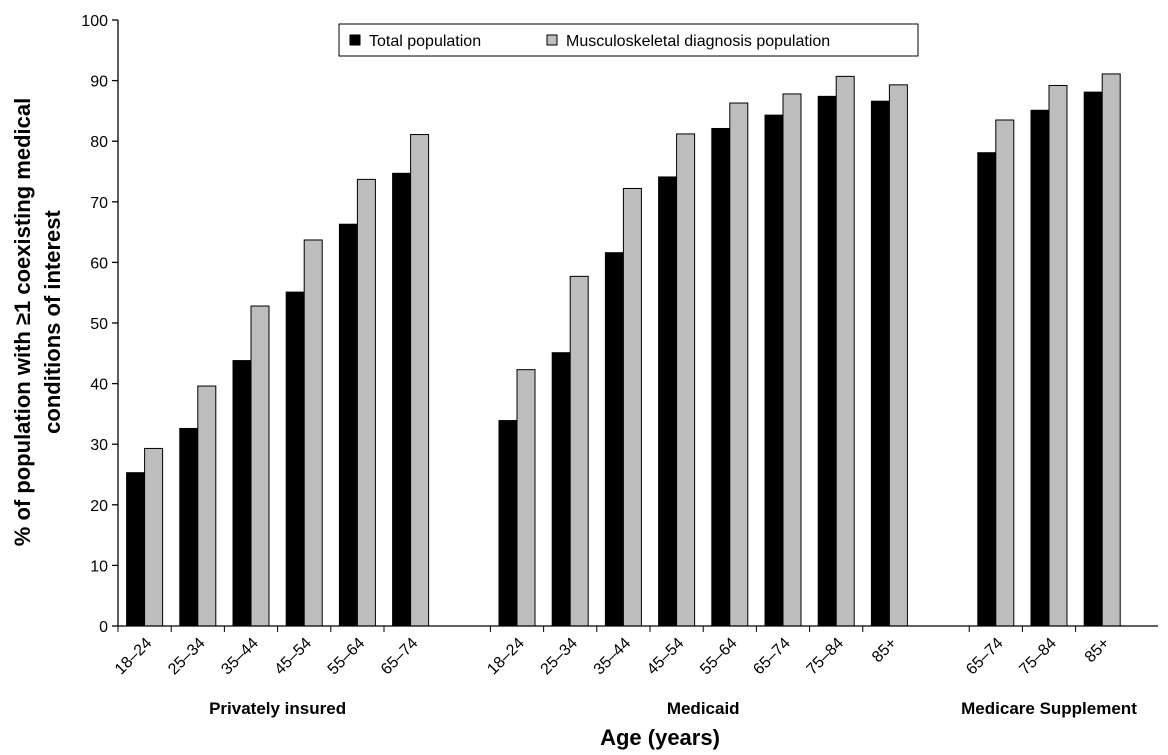 The width and height of the screenshot is (1168, 755). I want to click on legend-swatch-musculoskeletal, so click(552, 40).